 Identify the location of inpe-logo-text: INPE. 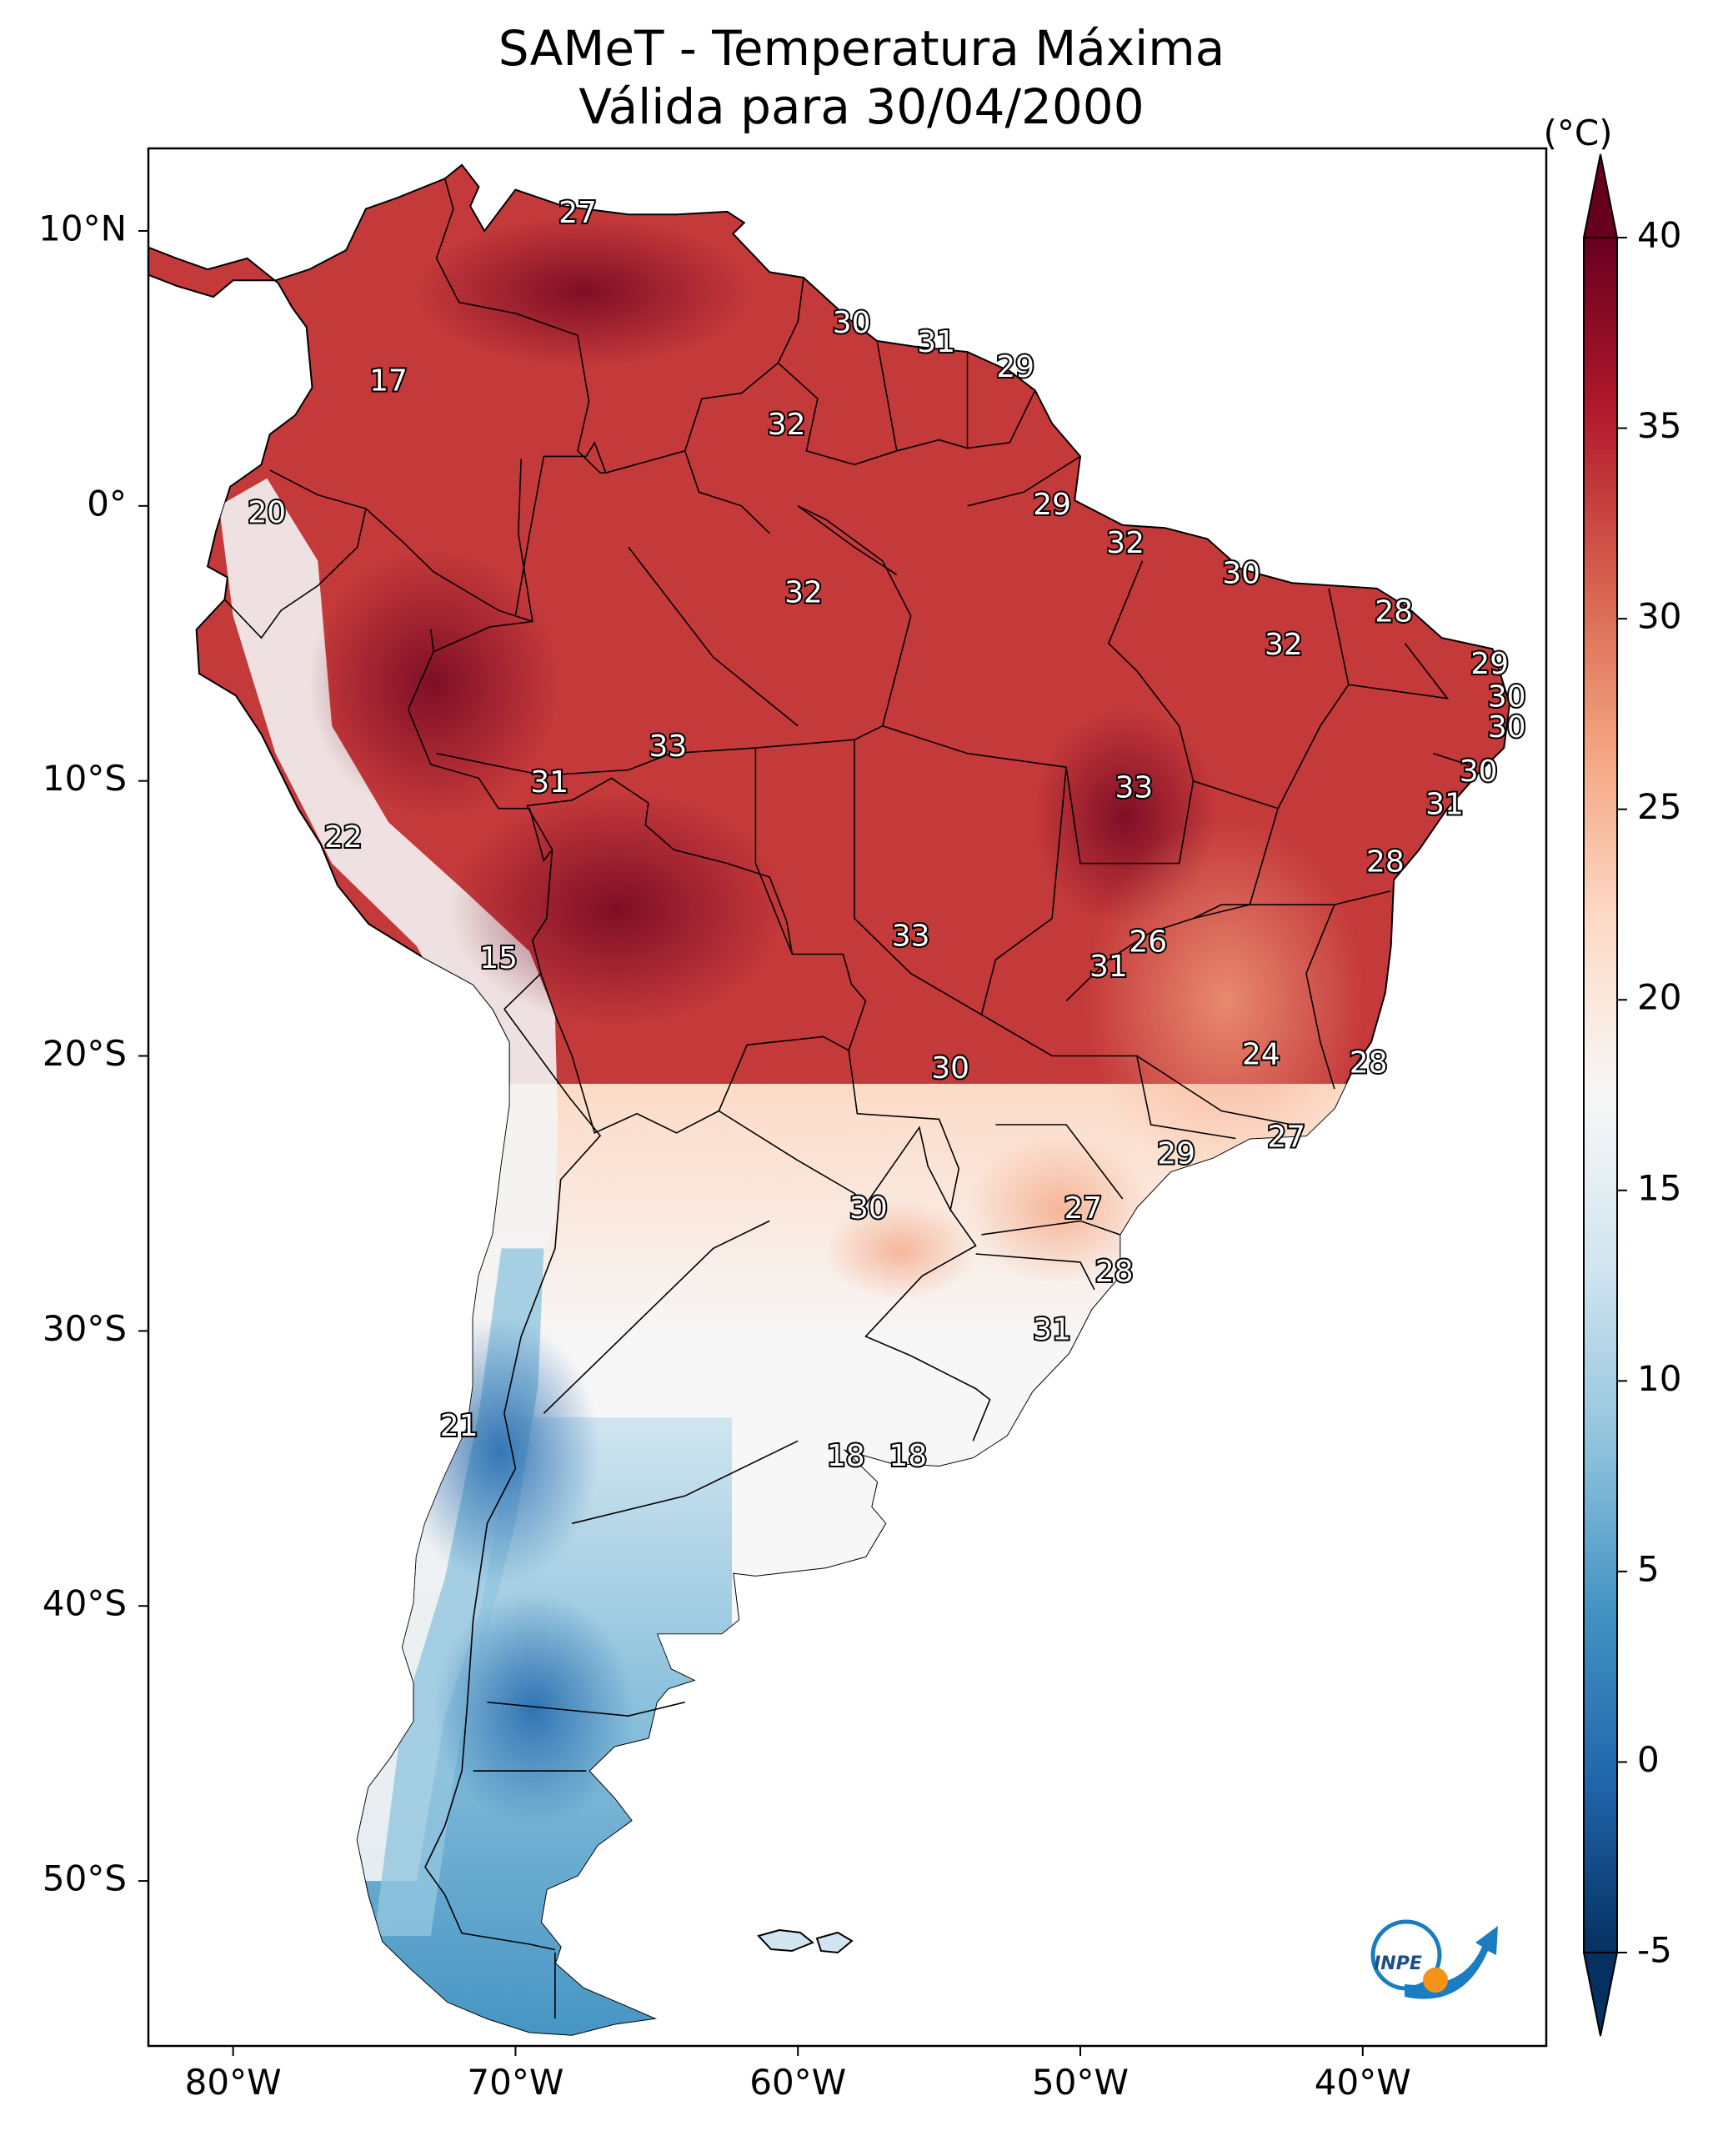
(1398, 1963).